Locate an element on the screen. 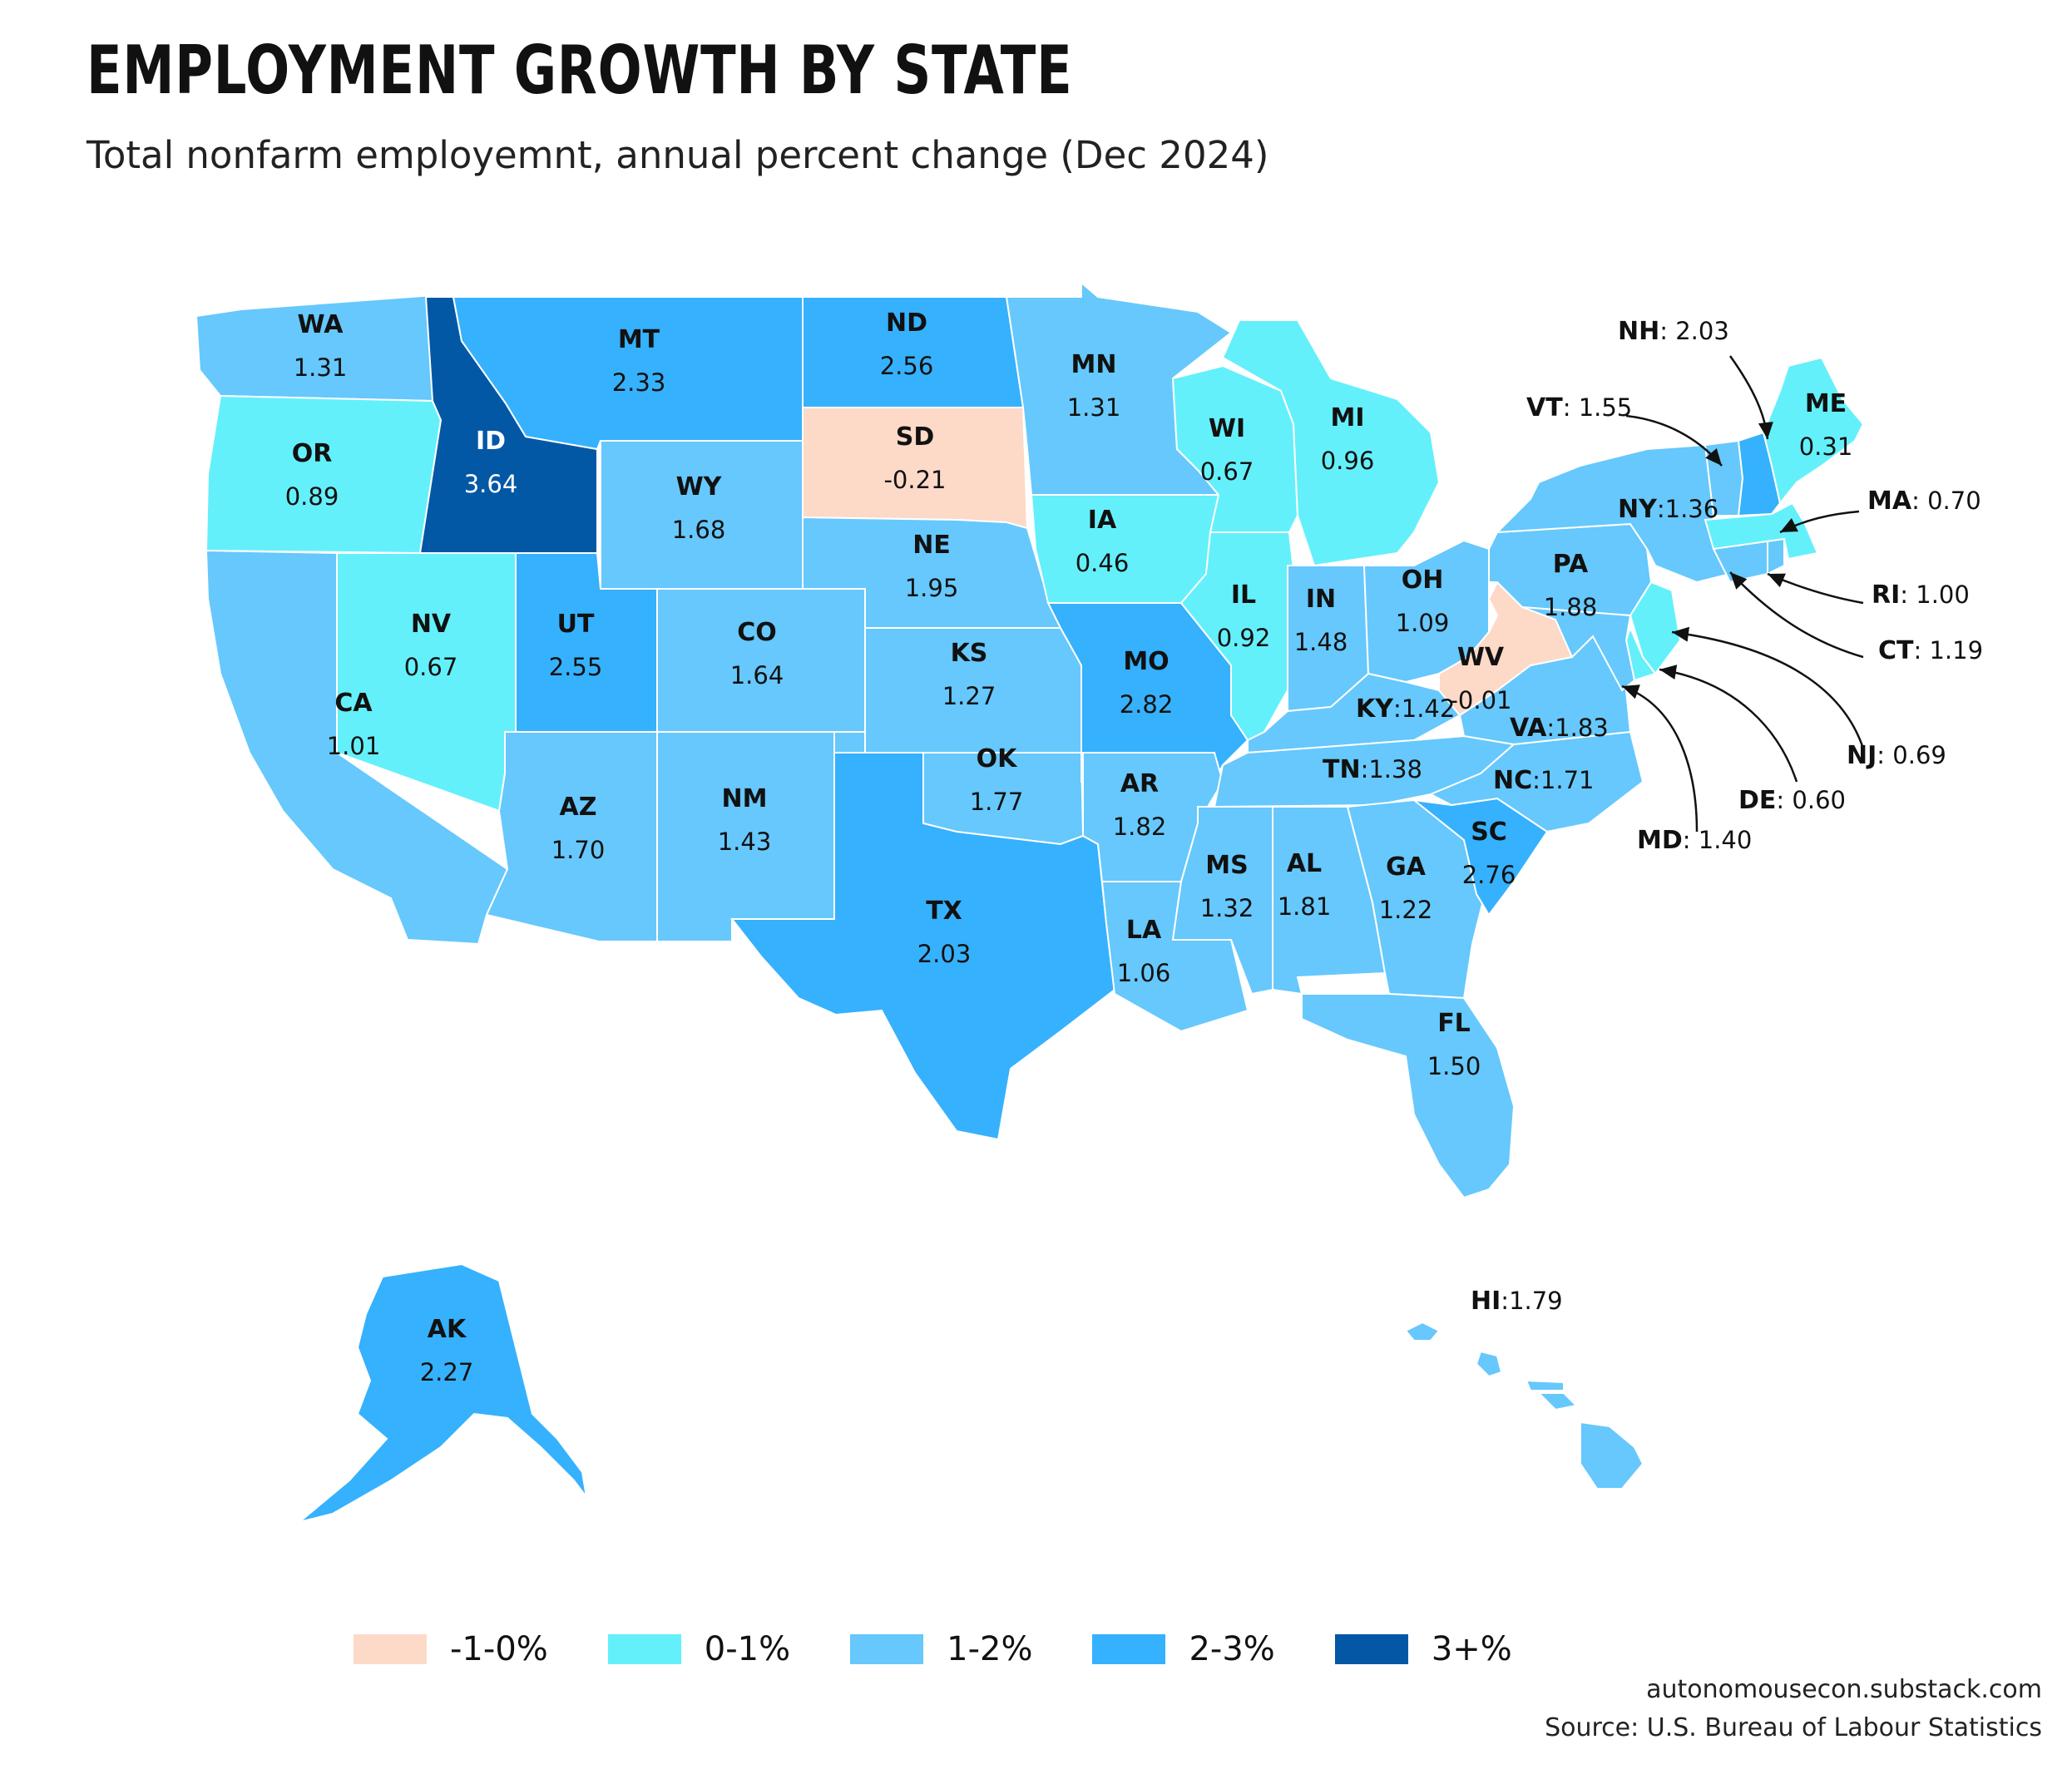  state-label-ct: CT: 1.19 is located at coordinates (1931, 650).